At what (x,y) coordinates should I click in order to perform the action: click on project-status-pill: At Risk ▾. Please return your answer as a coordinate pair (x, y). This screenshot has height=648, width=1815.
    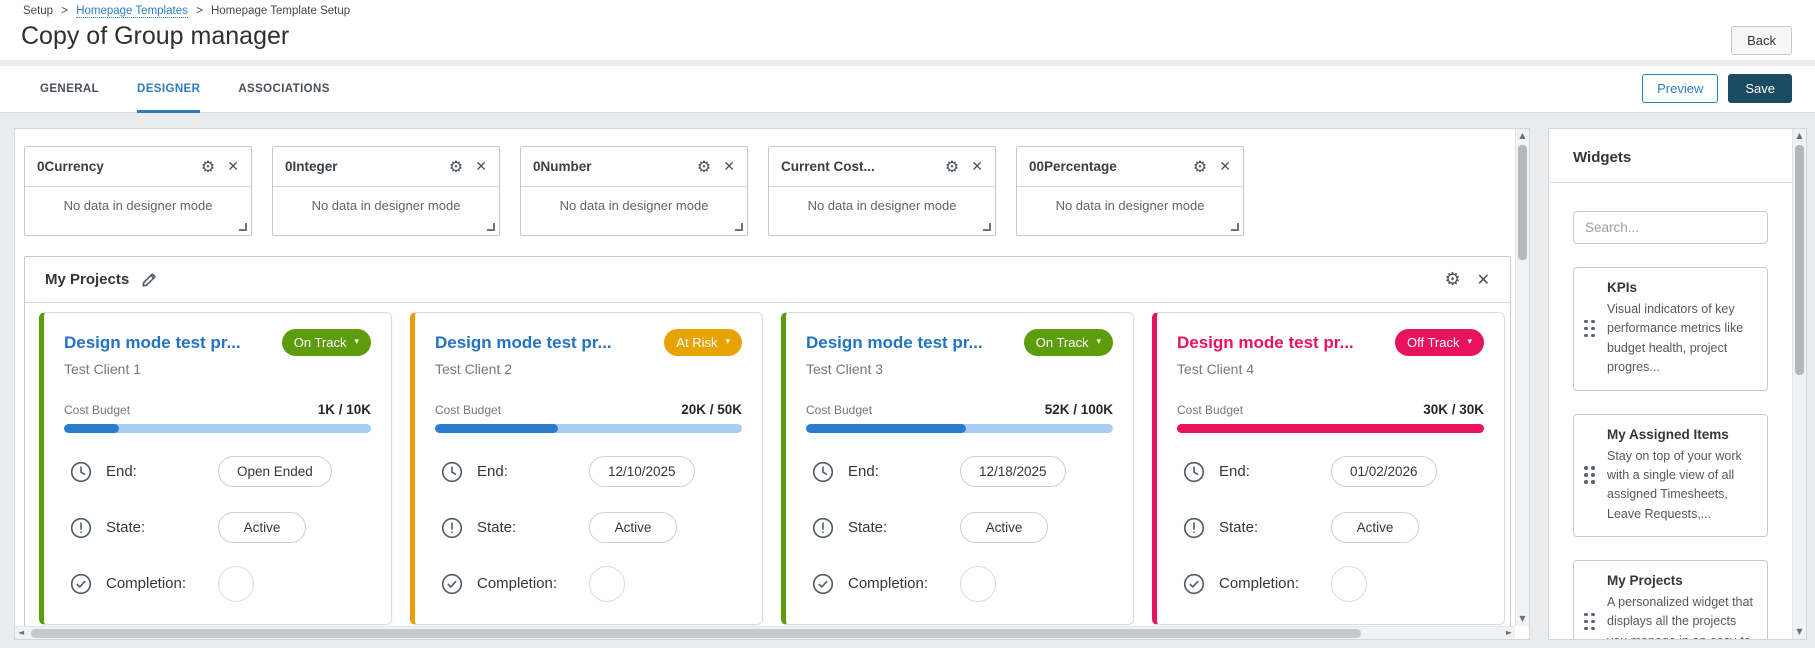
    Looking at the image, I should click on (703, 342).